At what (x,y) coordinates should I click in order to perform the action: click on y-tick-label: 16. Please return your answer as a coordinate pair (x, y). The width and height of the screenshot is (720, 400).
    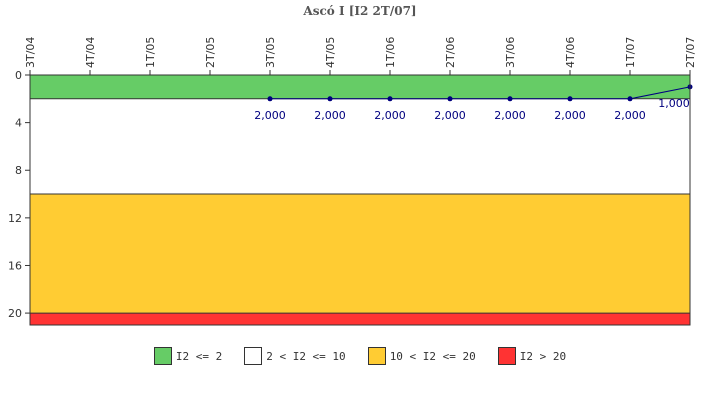
    Looking at the image, I should click on (15, 265).